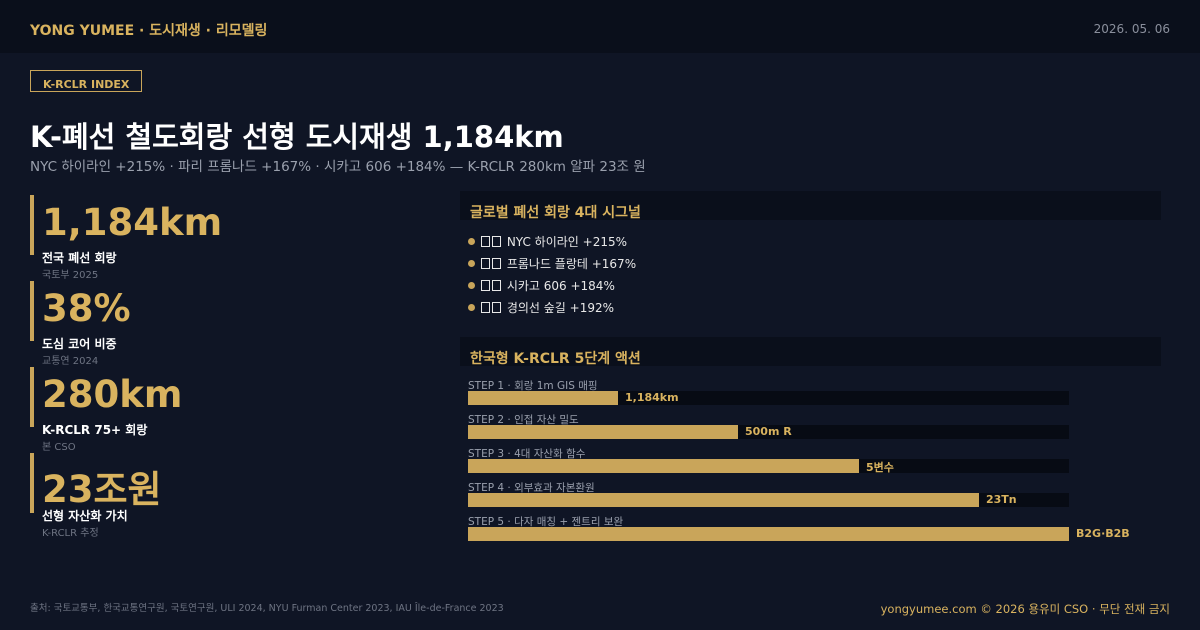 This screenshot has width=1200, height=630. I want to click on signal-item: NYC 하이라인 +215%, so click(547, 241).